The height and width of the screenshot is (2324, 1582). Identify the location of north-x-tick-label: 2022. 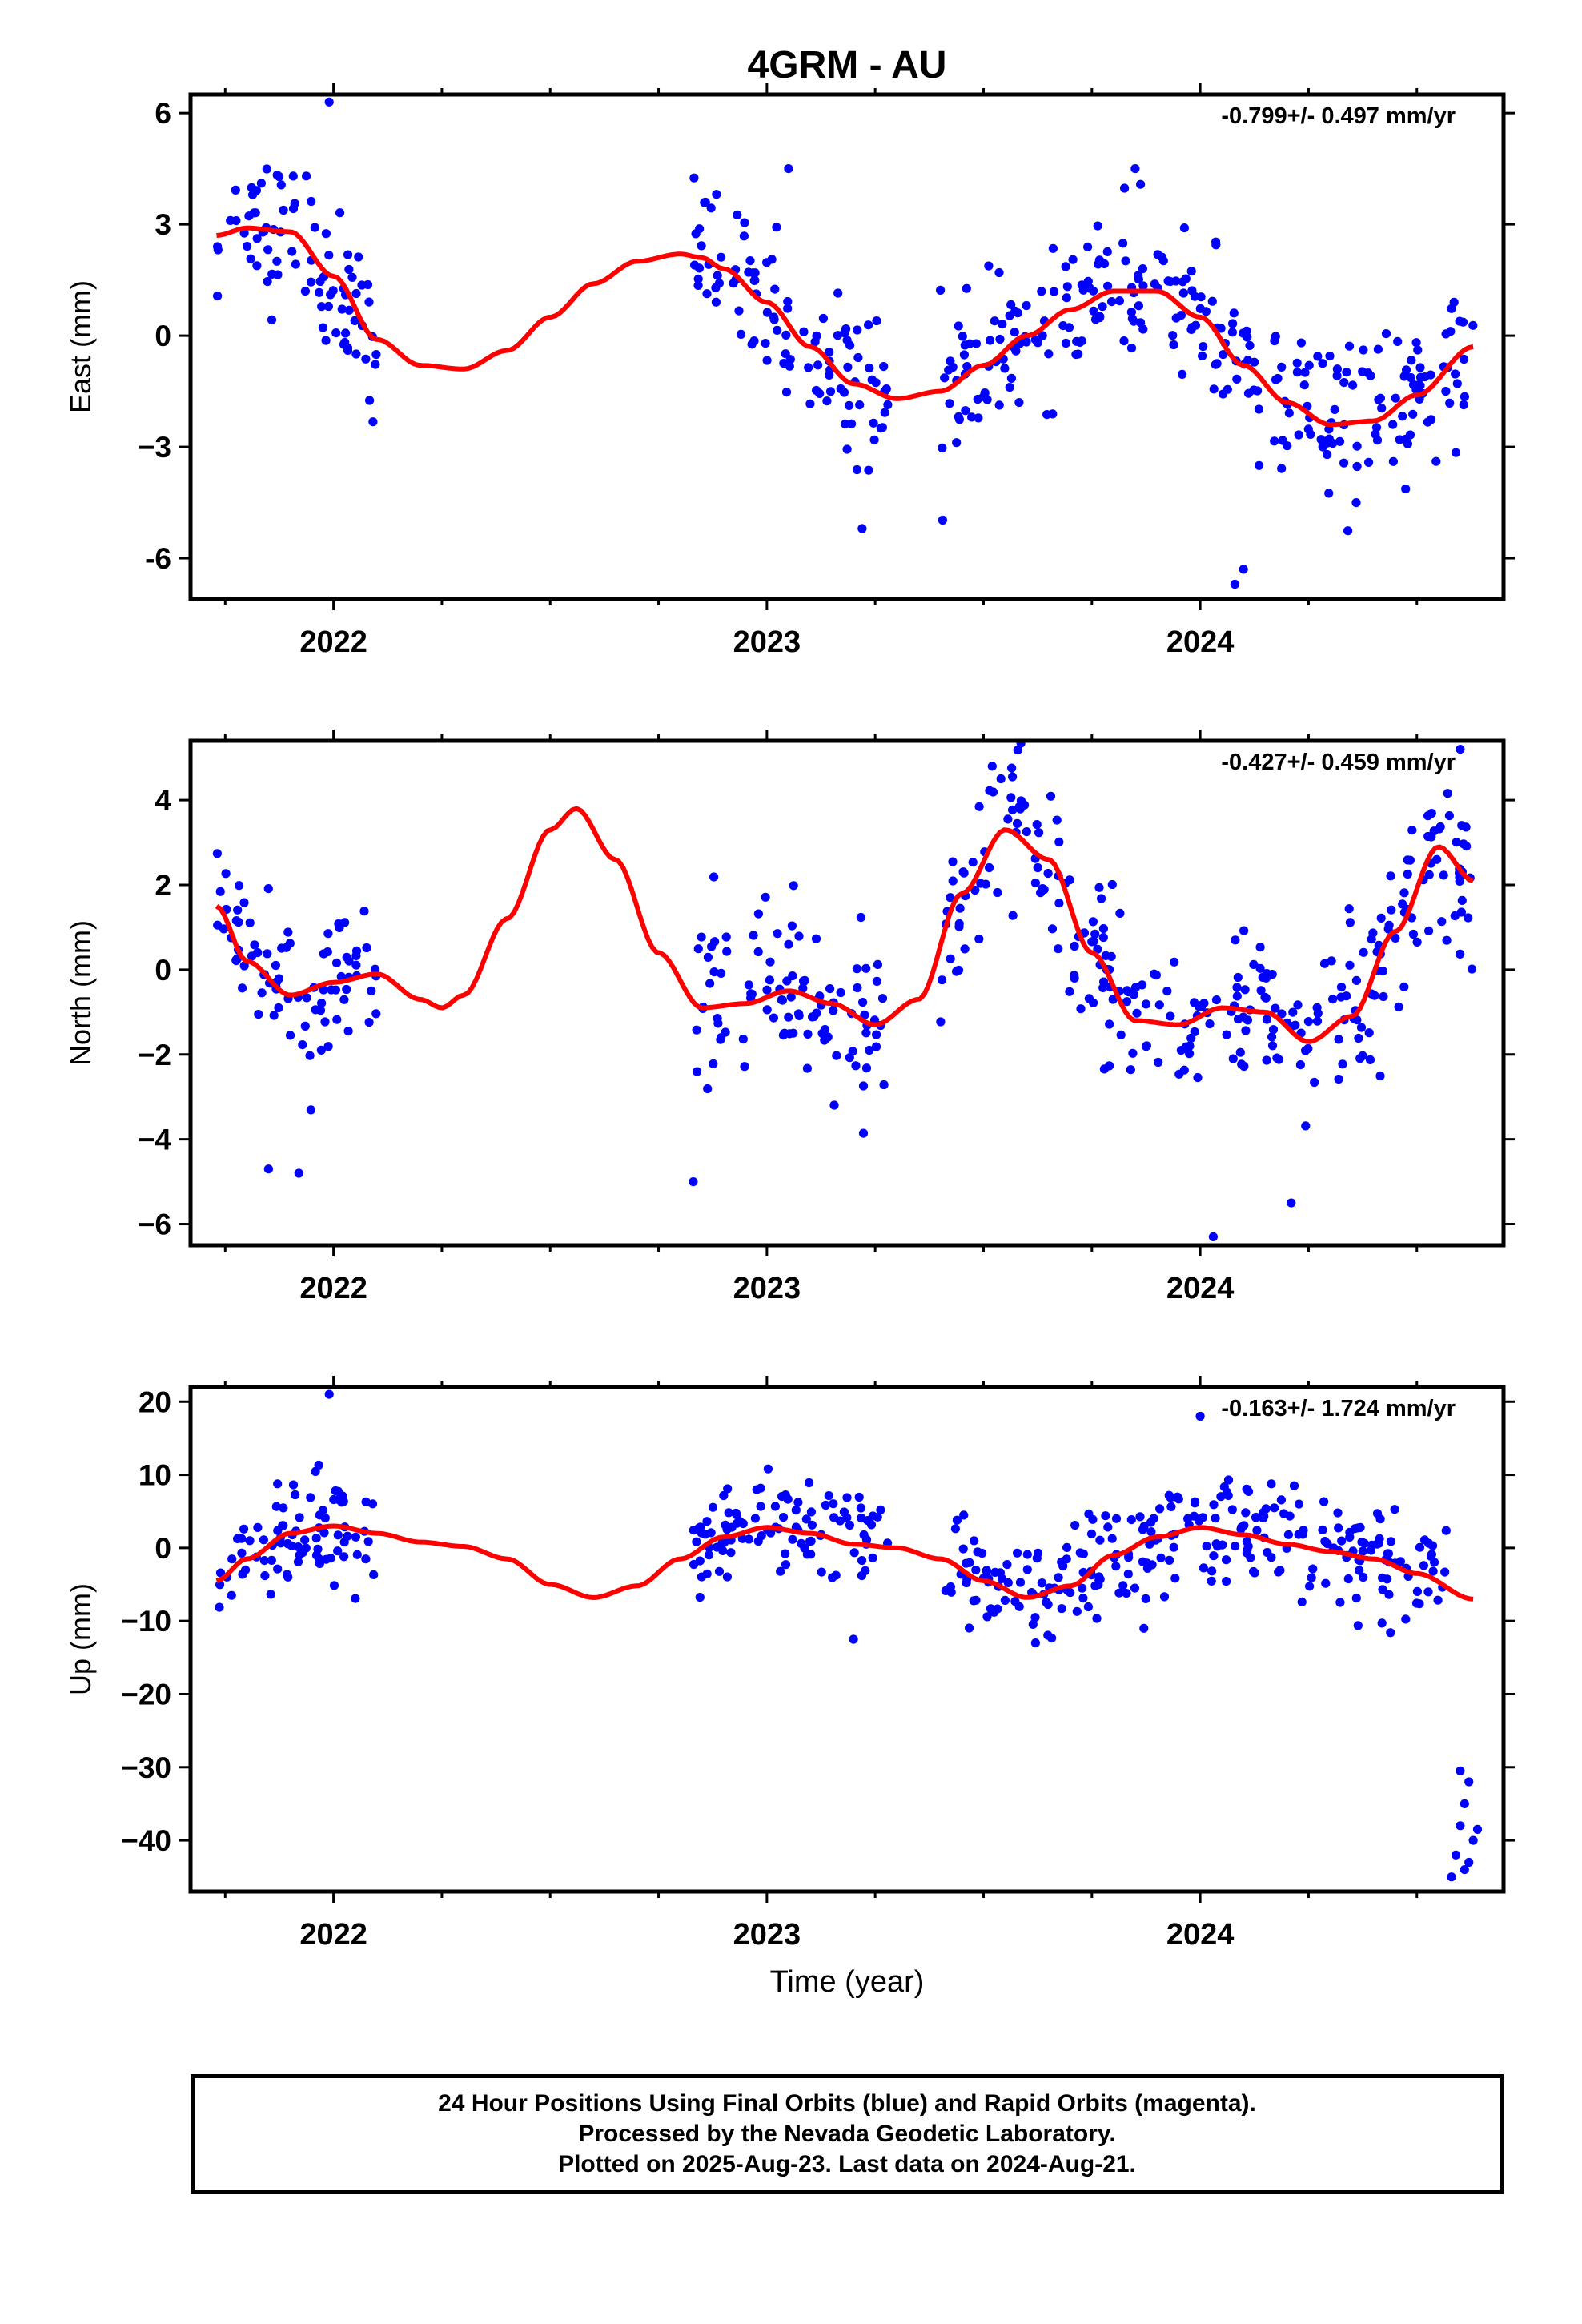
(333, 1288).